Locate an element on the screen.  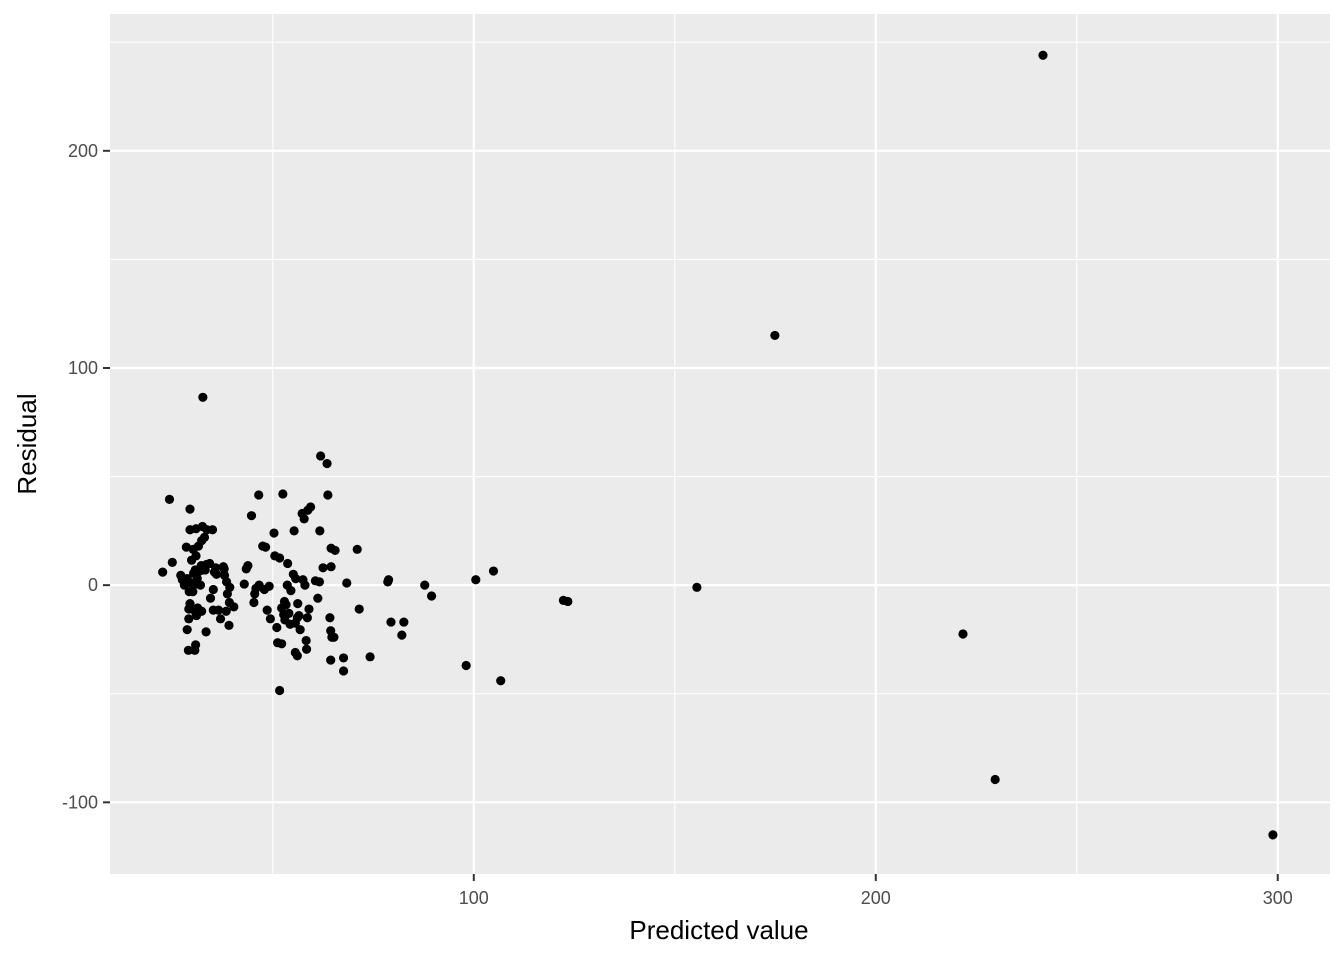
y-tick-label: 0 is located at coordinates (93, 585).